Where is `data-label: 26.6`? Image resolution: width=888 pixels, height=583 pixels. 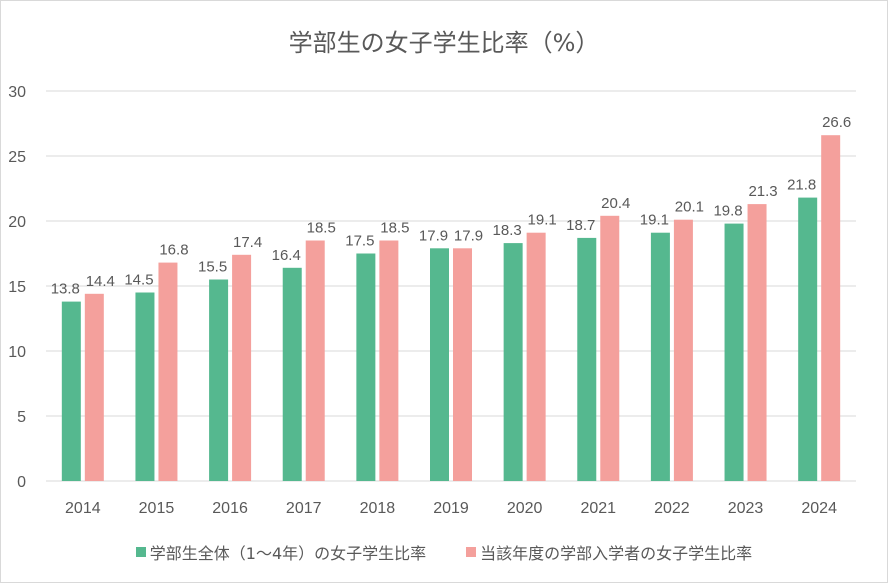 data-label: 26.6 is located at coordinates (836, 122).